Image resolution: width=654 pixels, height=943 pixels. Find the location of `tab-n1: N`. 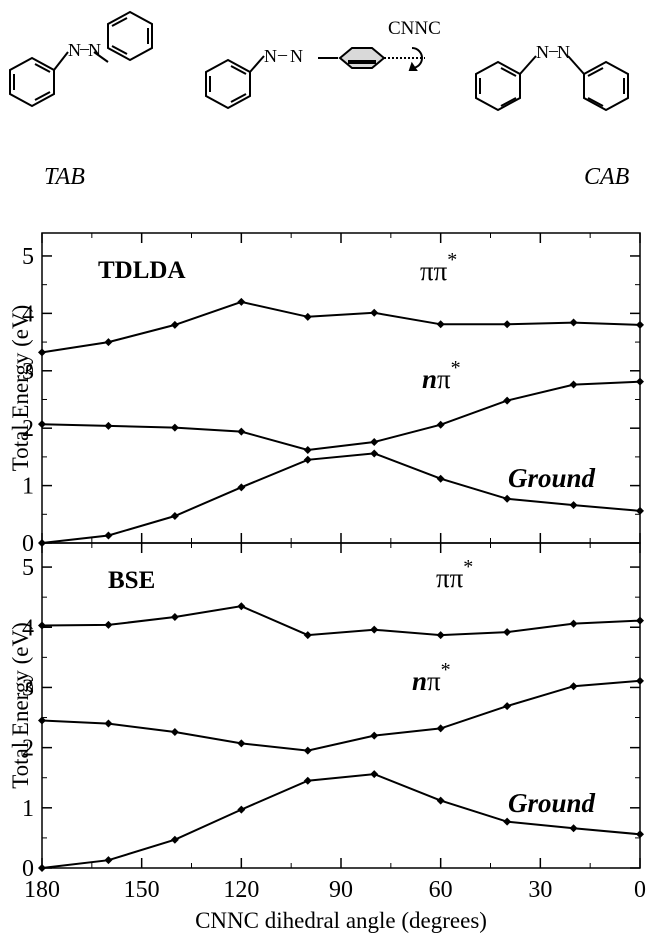

tab-n1: N is located at coordinates (74, 50).